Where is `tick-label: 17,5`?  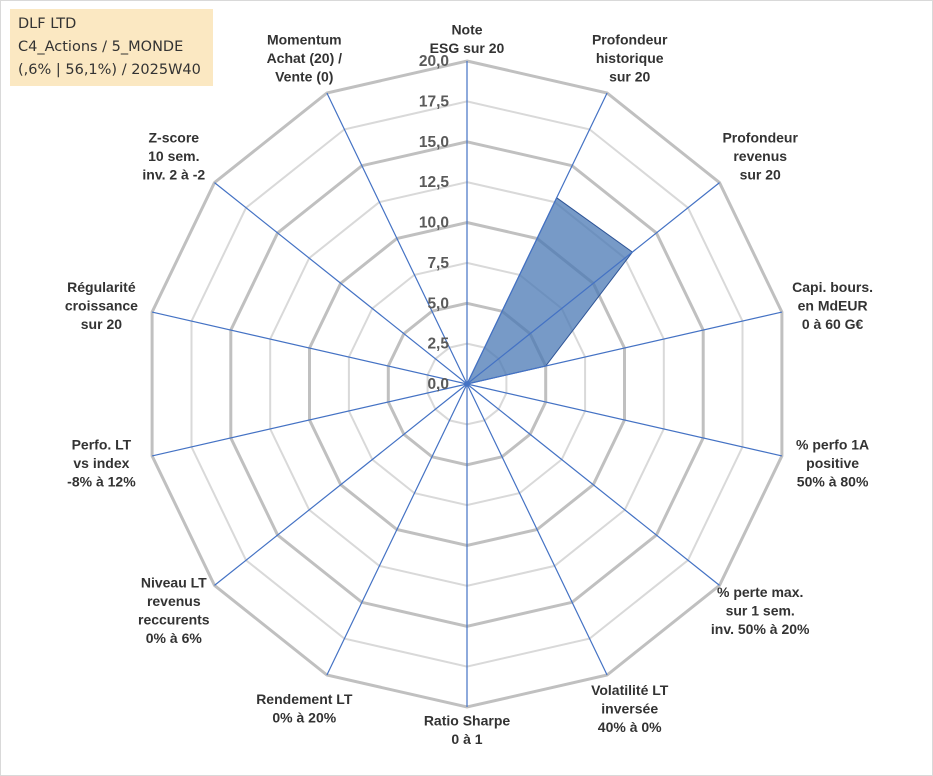 tick-label: 17,5 is located at coordinates (434, 101).